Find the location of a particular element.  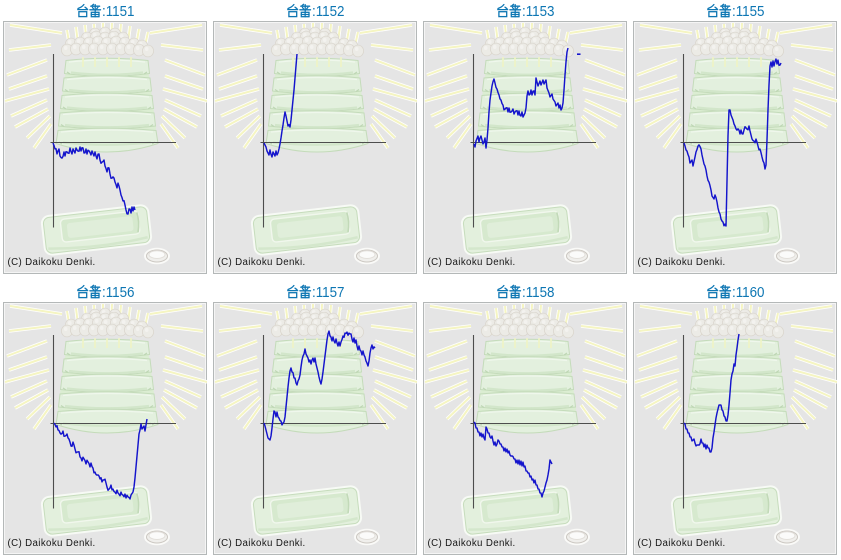

svg-text: :1155 is located at coordinates (748, 12).